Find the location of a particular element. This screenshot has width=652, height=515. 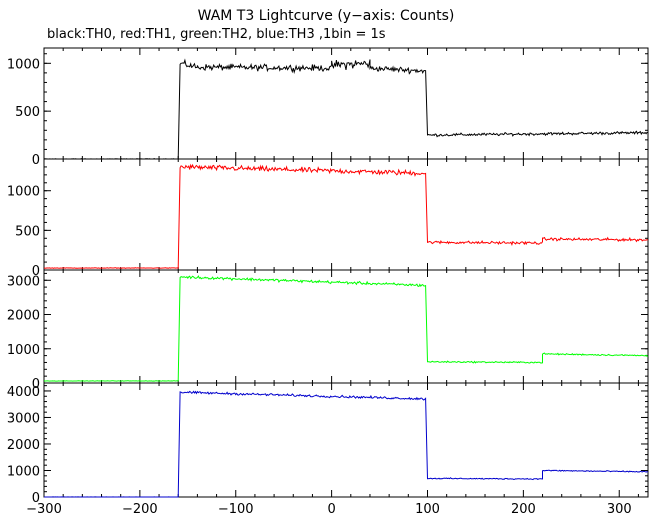

x-tick-label: −200 is located at coordinates (140, 508).